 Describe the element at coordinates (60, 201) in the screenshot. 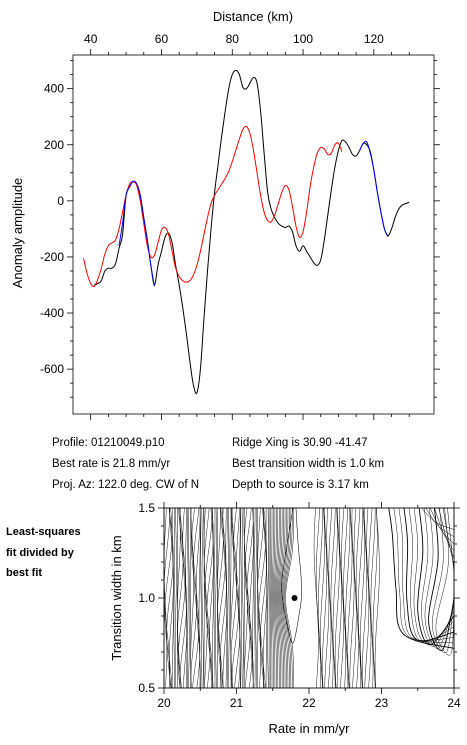

I see `y-tick-label: 0` at that location.